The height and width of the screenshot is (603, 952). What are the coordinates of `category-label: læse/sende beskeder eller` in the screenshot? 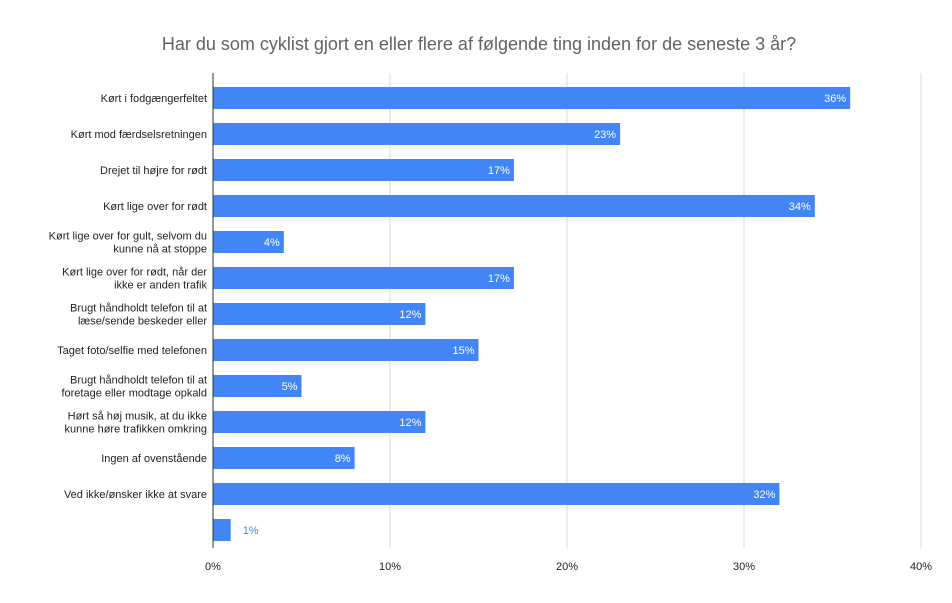 It's located at (142, 322).